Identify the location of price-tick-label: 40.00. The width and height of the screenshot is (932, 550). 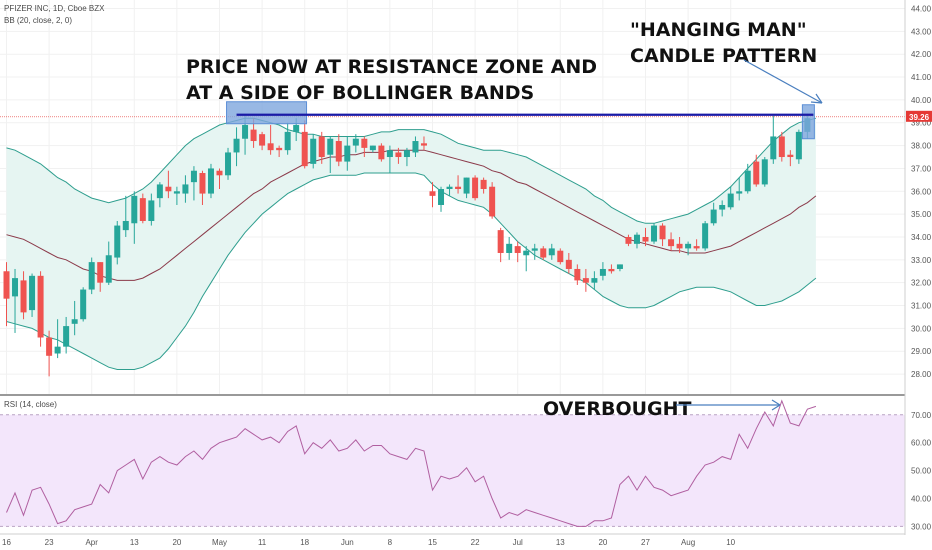
(921, 100).